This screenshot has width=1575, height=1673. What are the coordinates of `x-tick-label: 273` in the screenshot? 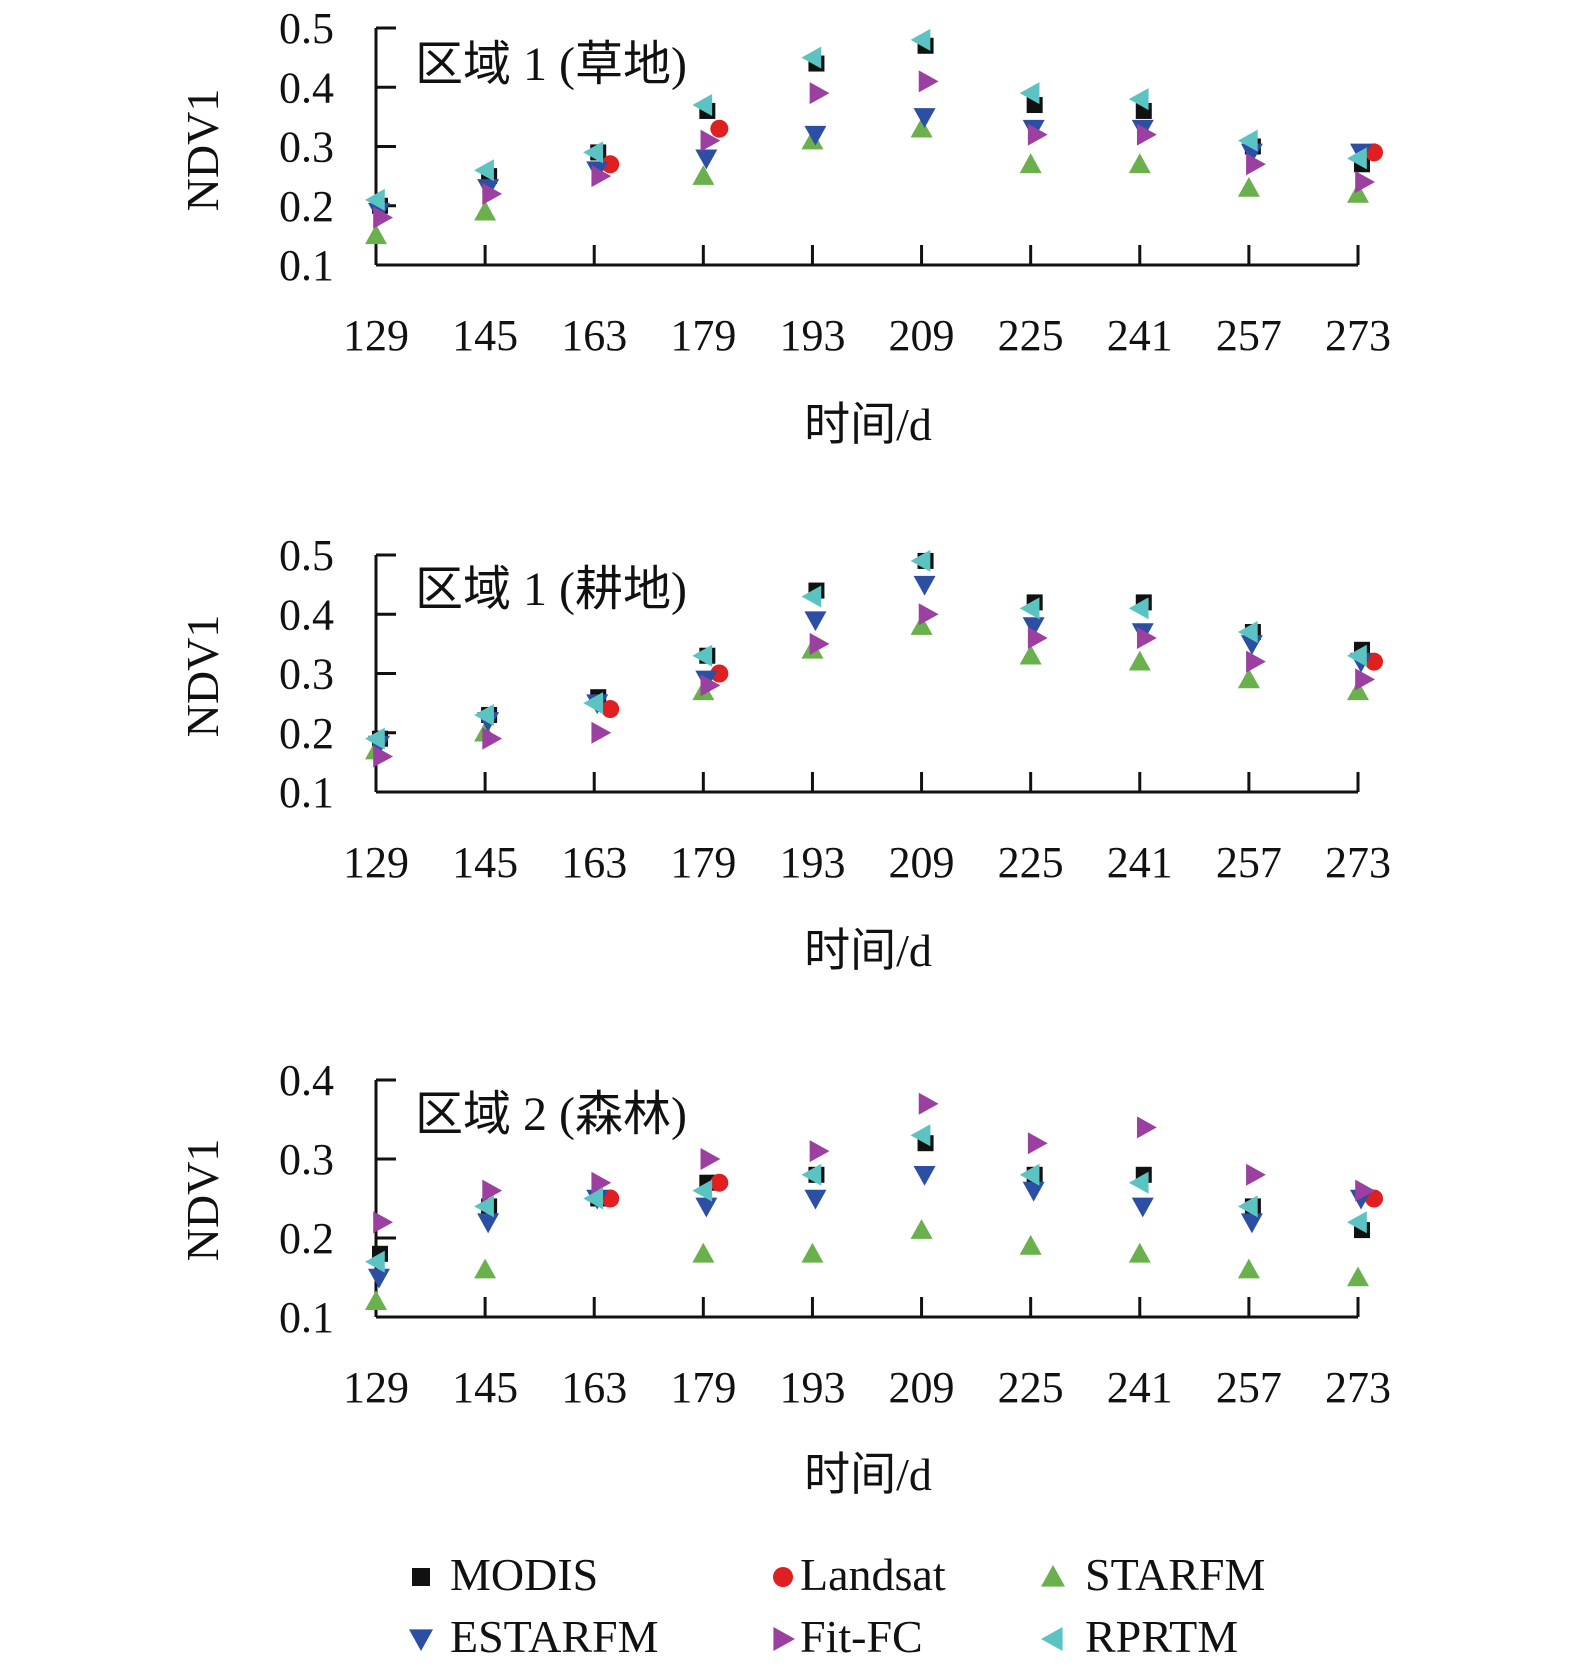 It's located at (1358, 1387).